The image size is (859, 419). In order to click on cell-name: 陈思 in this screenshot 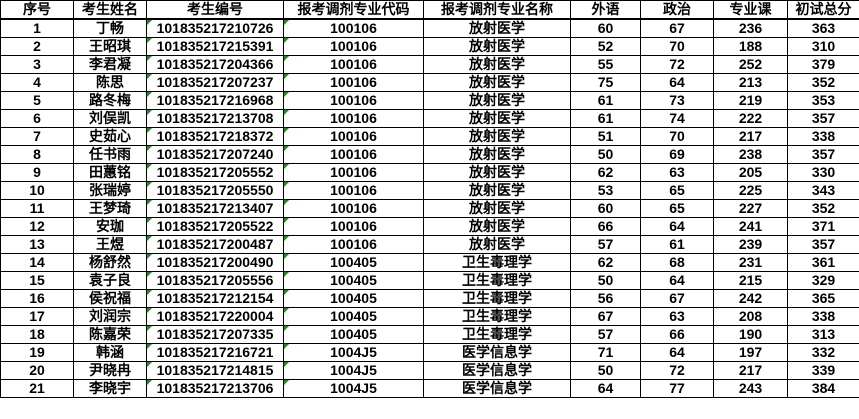, I will do `click(110, 82)`.